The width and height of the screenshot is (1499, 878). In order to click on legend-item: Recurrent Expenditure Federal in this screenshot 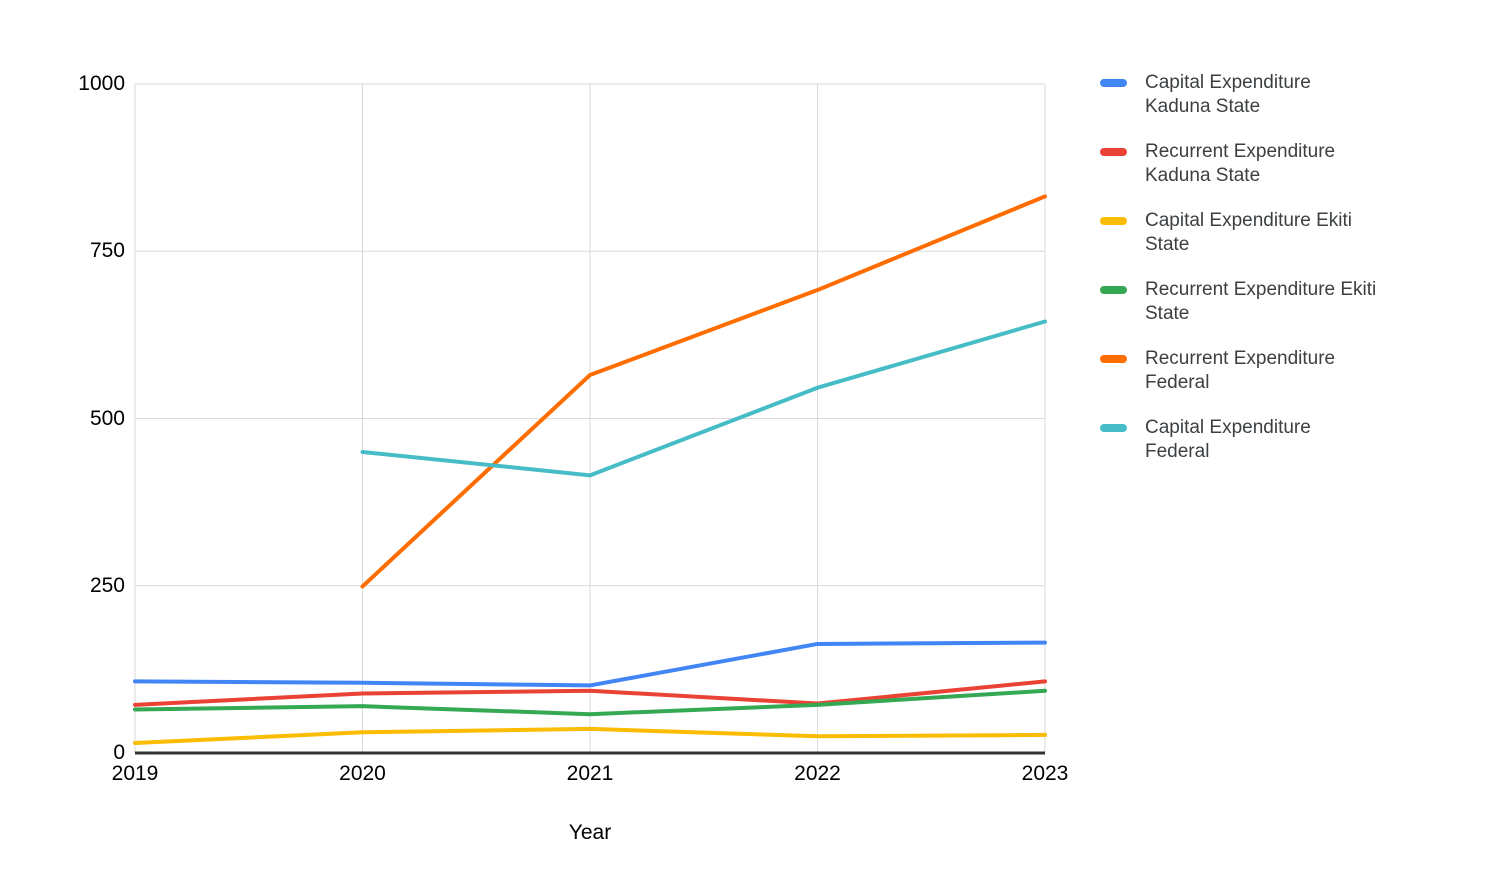, I will do `click(1290, 371)`.